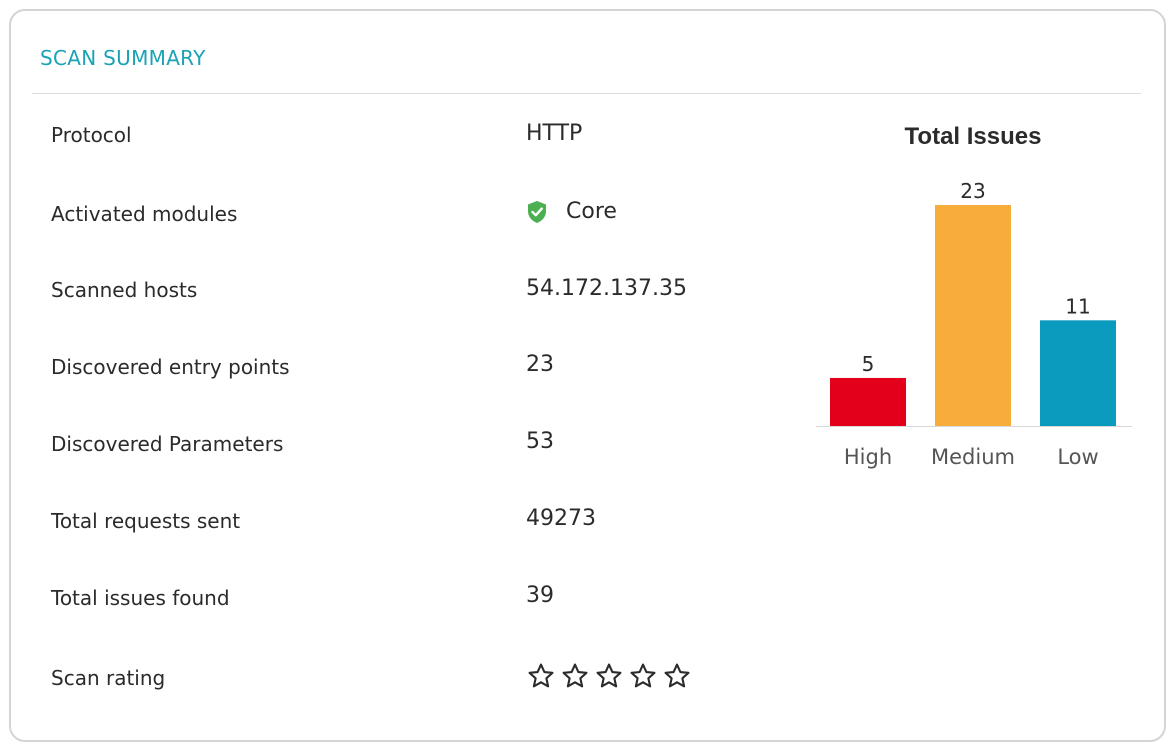 The height and width of the screenshot is (748, 1173). Describe the element at coordinates (146, 521) in the screenshot. I see `requests-sent-label: Total requests sent` at that location.